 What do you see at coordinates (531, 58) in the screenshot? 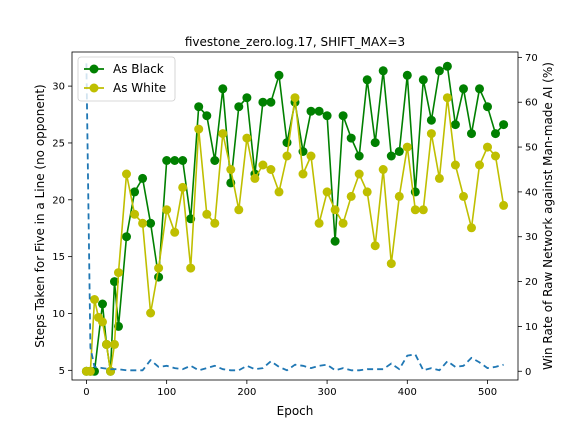
I see `y-right-tick-label: 70` at bounding box center [531, 58].